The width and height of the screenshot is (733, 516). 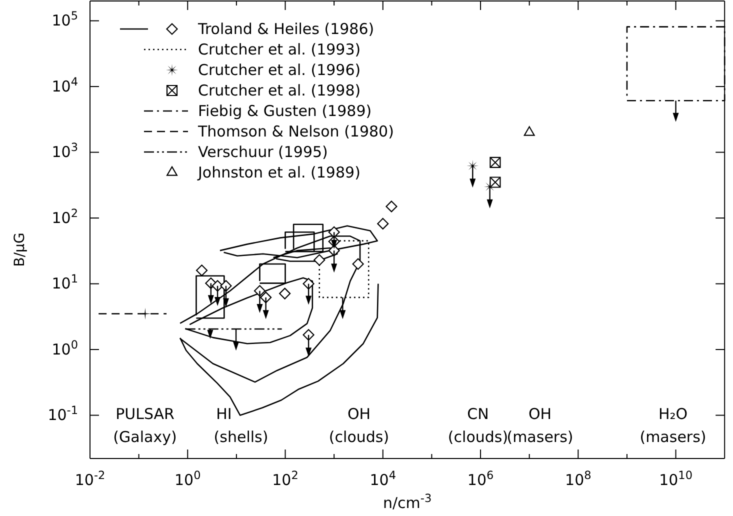 What do you see at coordinates (279, 70) in the screenshot?
I see `legend-label: Crutcher et al. (1996)` at bounding box center [279, 70].